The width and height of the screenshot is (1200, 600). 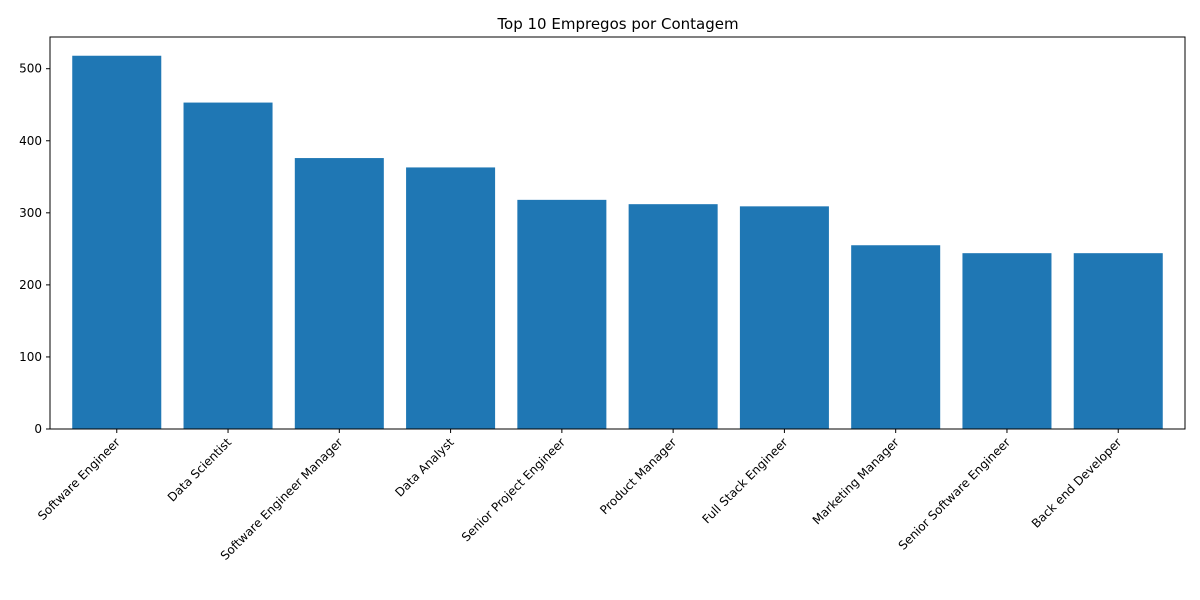 What do you see at coordinates (34, 249) in the screenshot?
I see `y-axis: 0 100 200 300 400 500` at bounding box center [34, 249].